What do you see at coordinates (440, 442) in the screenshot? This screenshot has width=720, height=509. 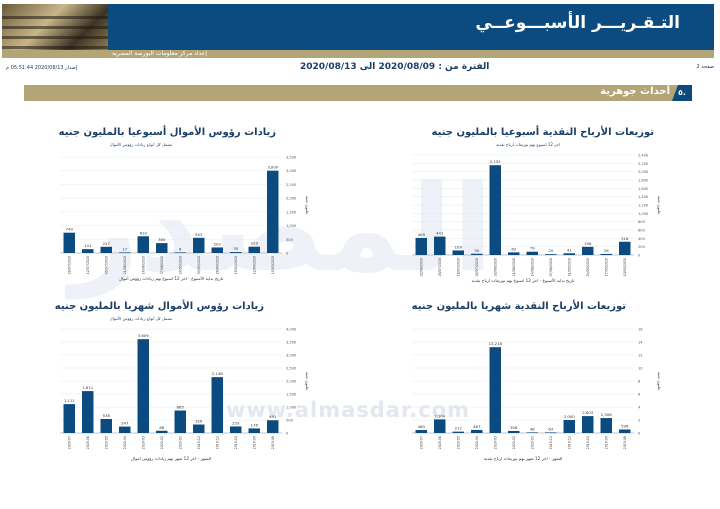 I see `x-tick-label: 2020-06` at bounding box center [440, 442].